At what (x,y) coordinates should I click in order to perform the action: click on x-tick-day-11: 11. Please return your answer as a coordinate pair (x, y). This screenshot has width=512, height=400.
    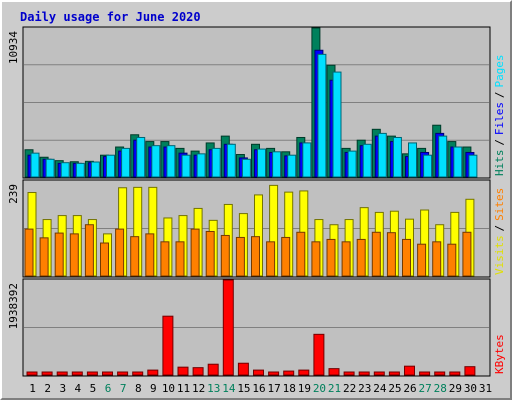
    Looking at the image, I should click on (183, 388).